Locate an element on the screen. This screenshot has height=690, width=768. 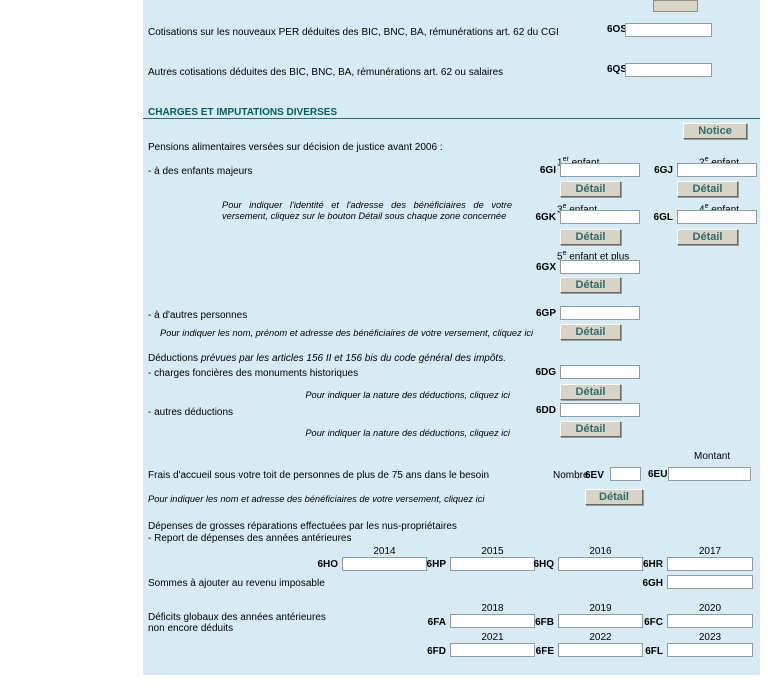
detail-button-6gp: Détail is located at coordinates (590, 332).